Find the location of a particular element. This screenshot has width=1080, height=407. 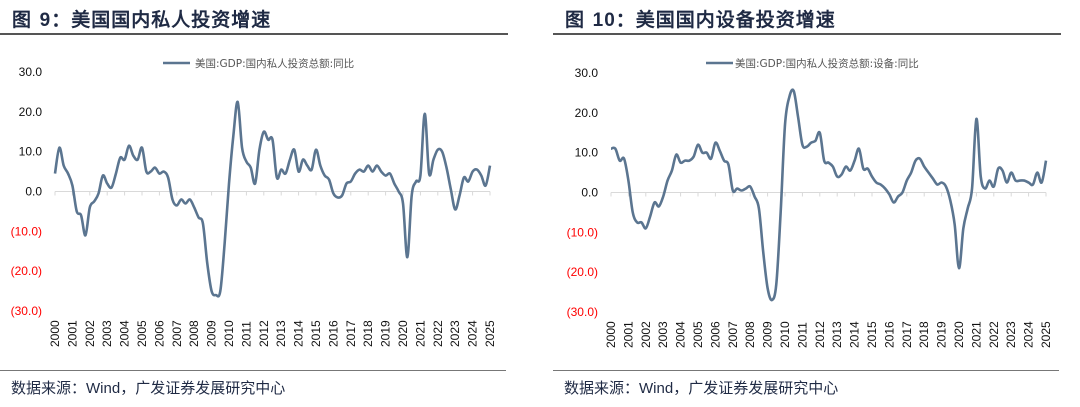

figure-title: 图 9：美国国内私人投资增速 is located at coordinates (141, 18).